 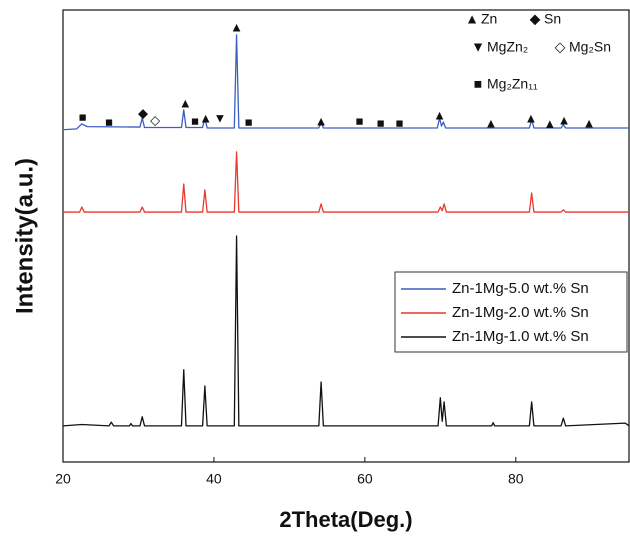 What do you see at coordinates (520, 288) in the screenshot?
I see `legend-label: Zn-1Mg-5.0 wt.% Sn` at bounding box center [520, 288].